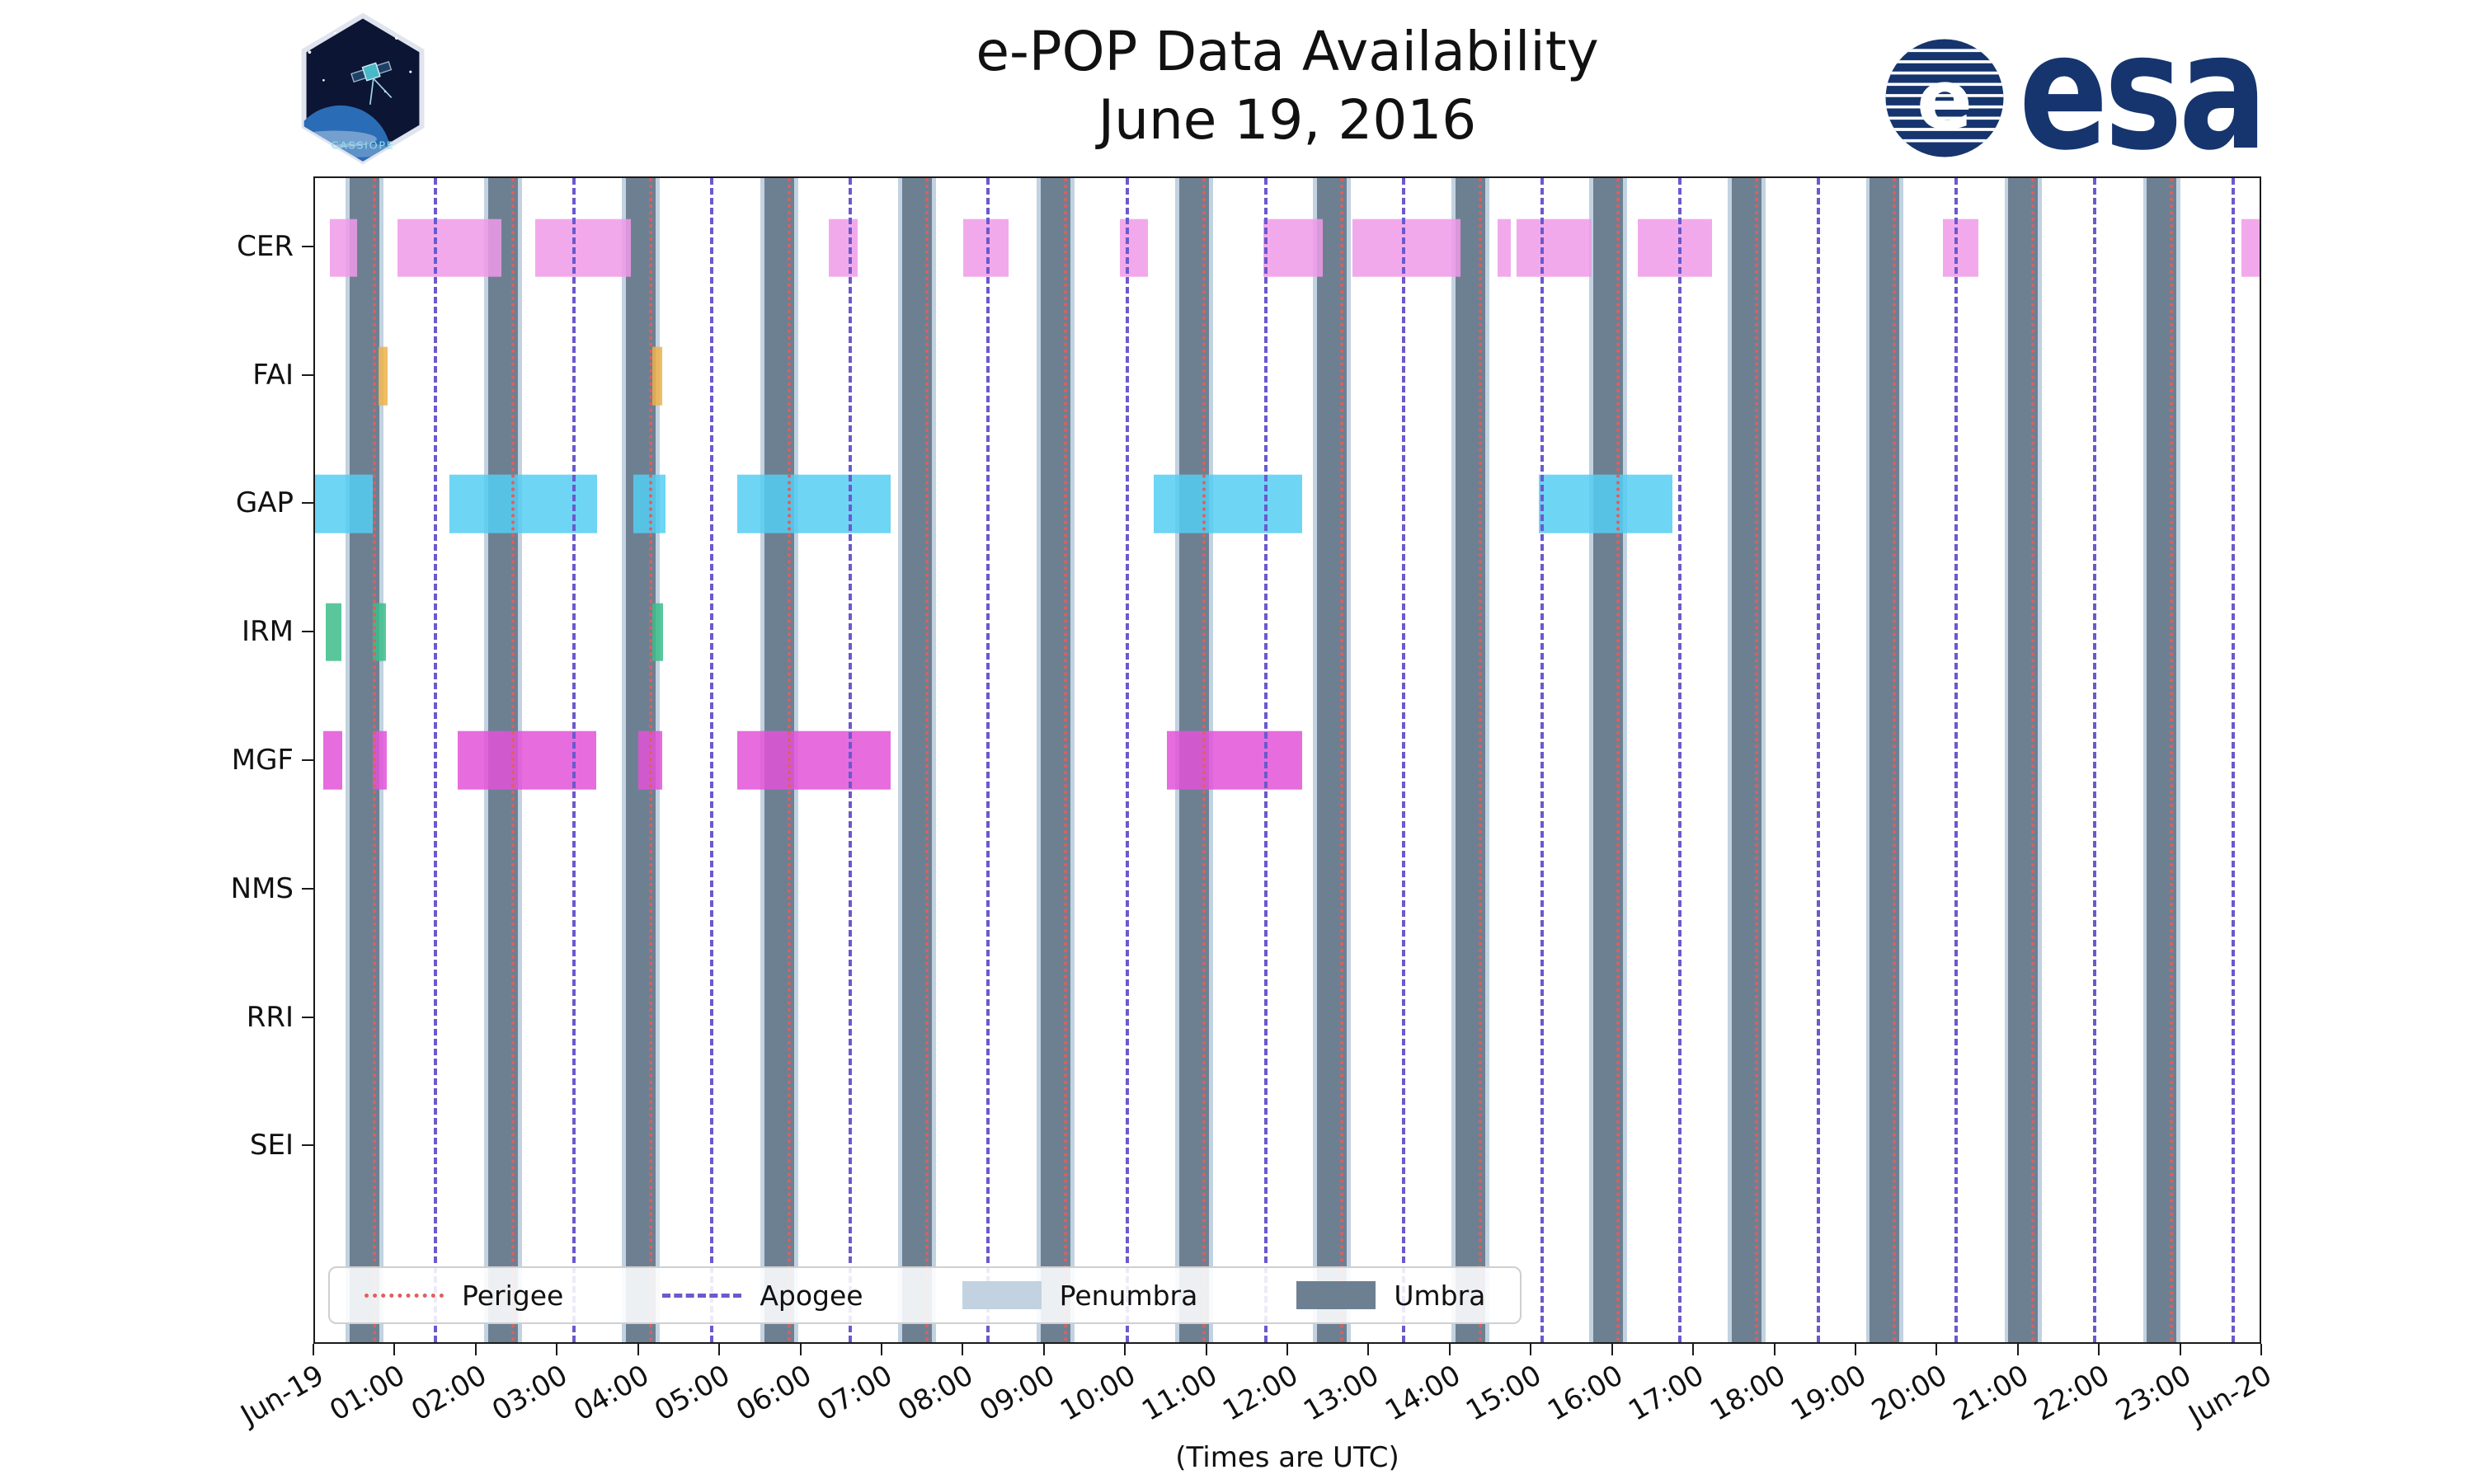 The width and height of the screenshot is (2474, 1484). I want to click on legend-label: Perigee, so click(513, 1295).